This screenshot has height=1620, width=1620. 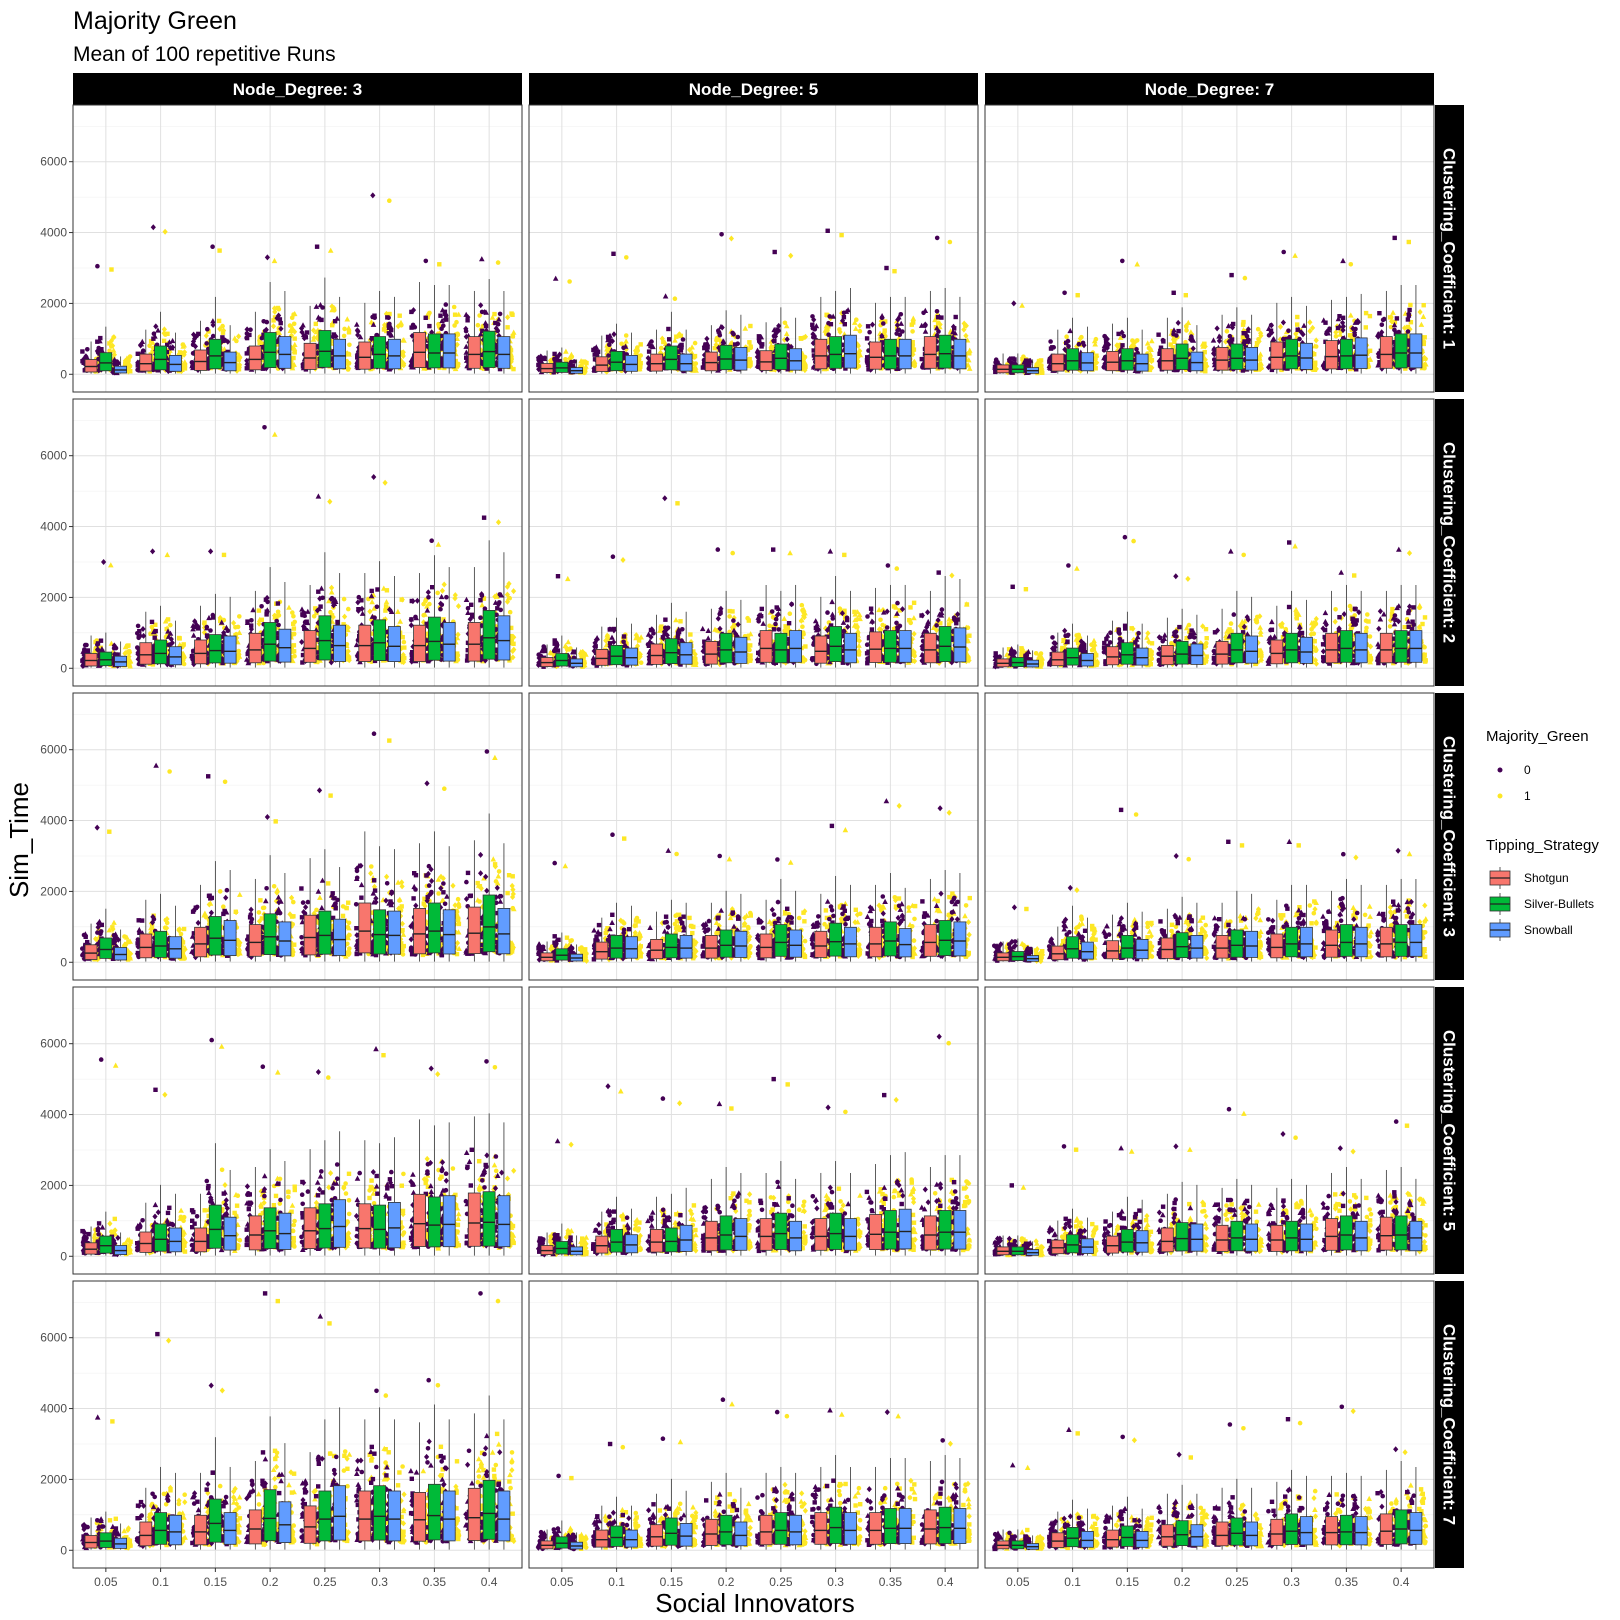 I want to click on col-strip-label: Node_Degree: 7, so click(x=1209, y=89).